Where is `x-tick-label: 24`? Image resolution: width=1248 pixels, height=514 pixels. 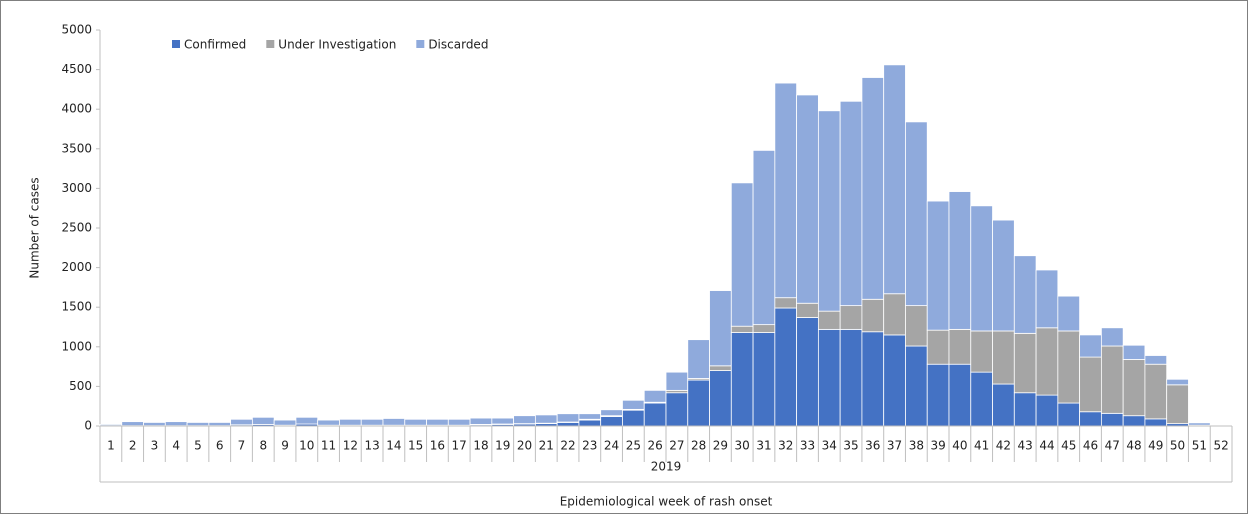 x-tick-label: 24 is located at coordinates (611, 446).